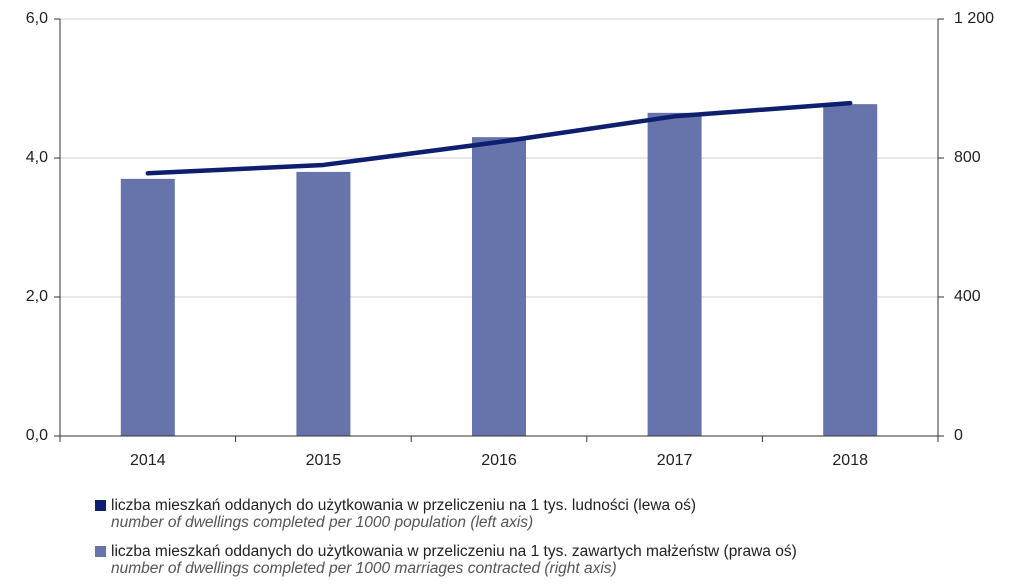 The height and width of the screenshot is (586, 1012). I want to click on x-tick-label: 2016, so click(499, 460).